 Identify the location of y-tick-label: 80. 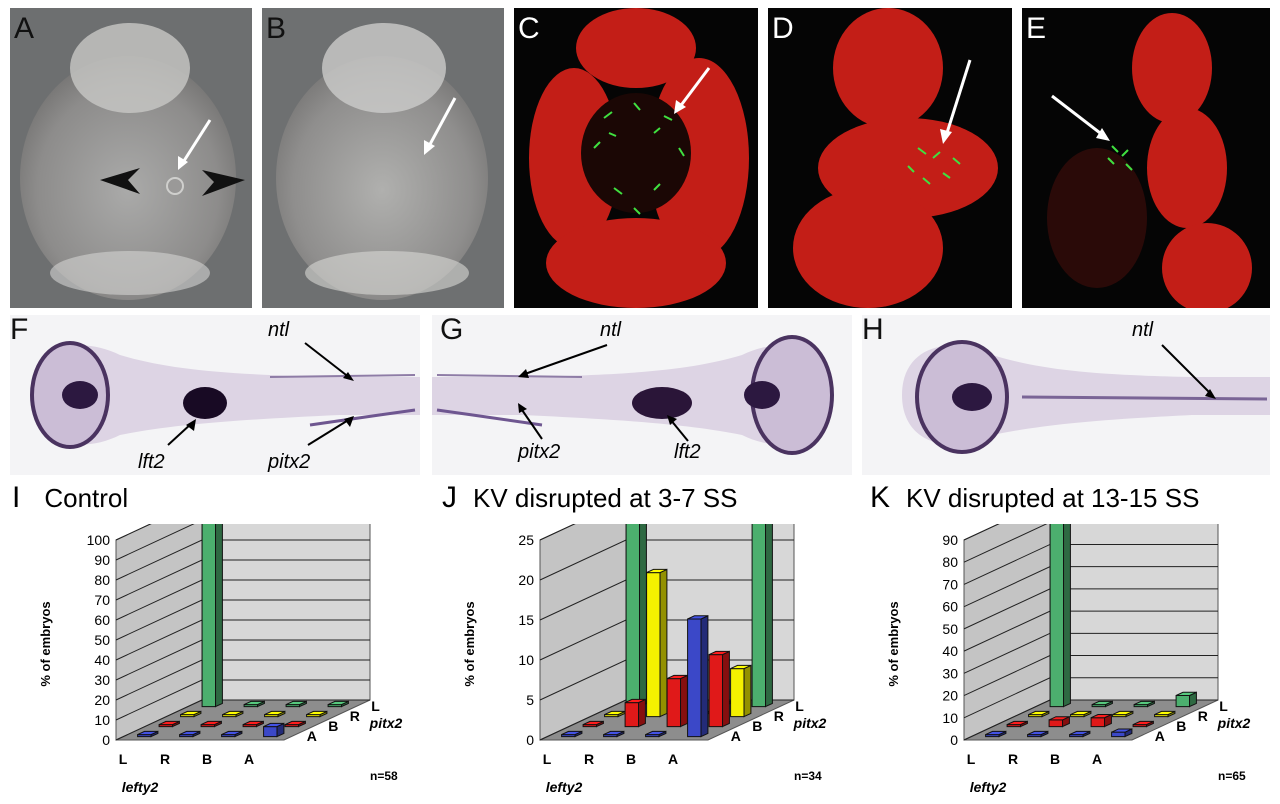
(102, 580).